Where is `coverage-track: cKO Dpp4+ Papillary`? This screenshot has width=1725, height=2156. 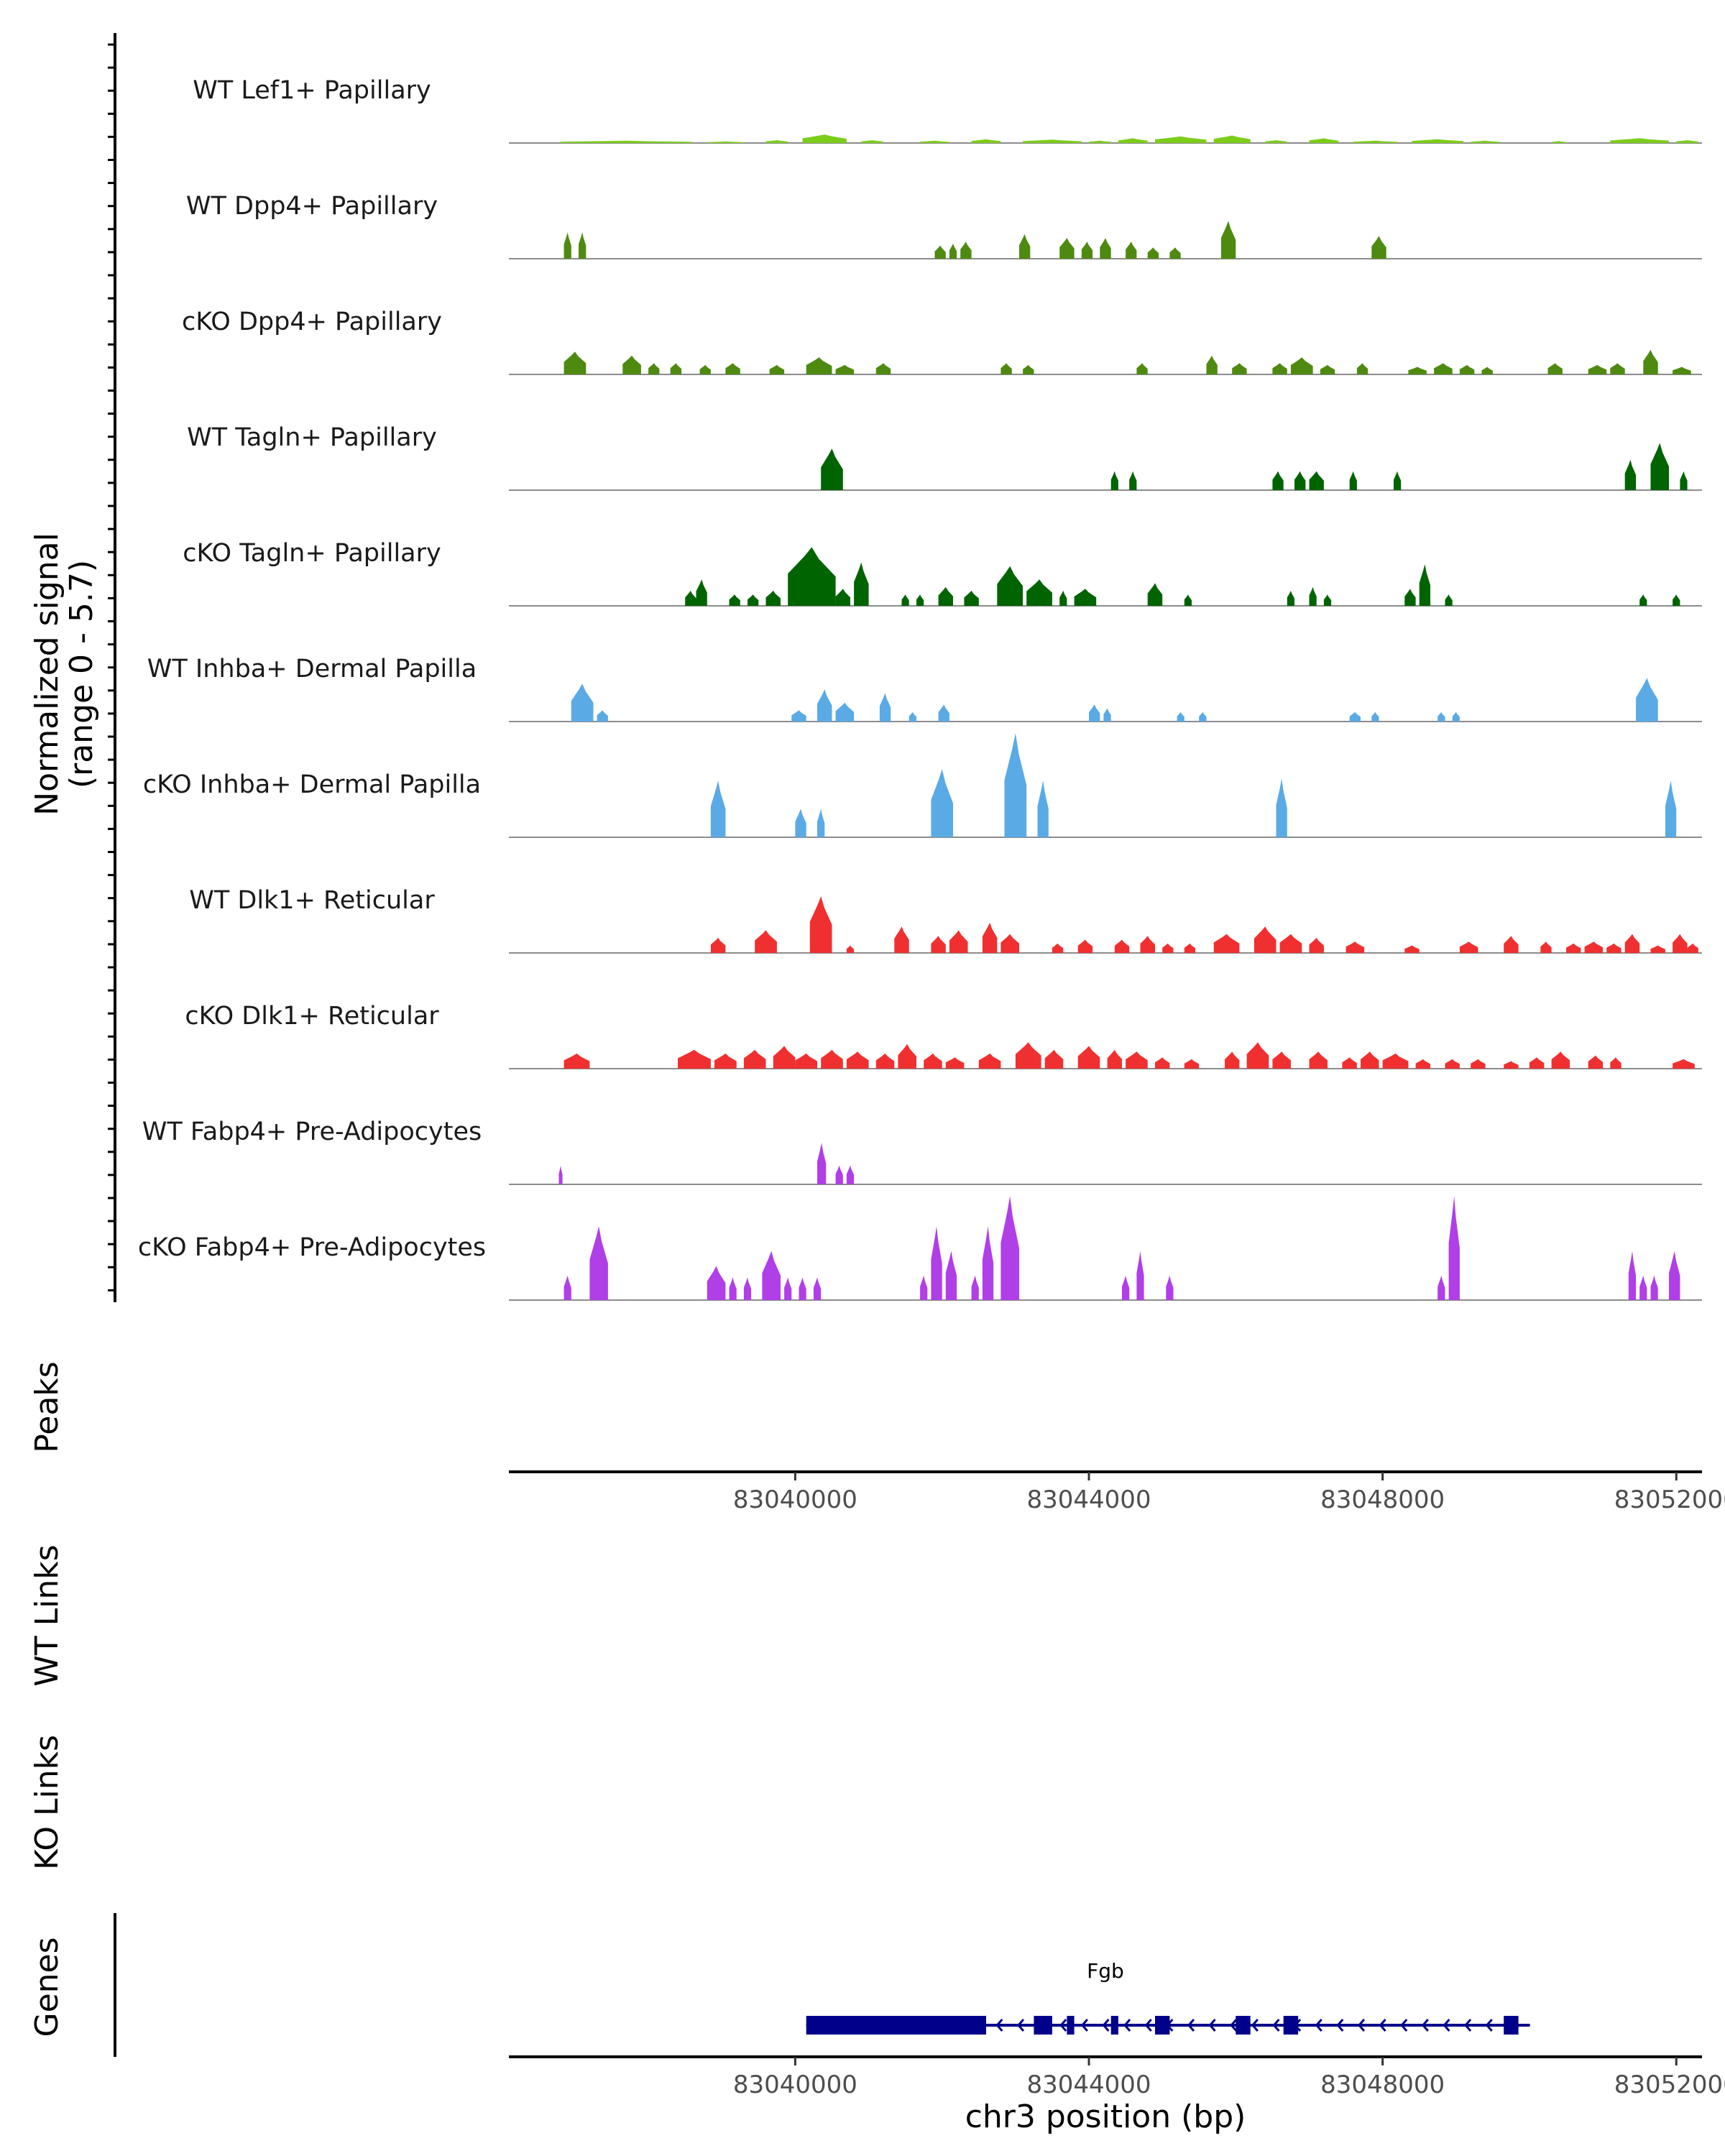 coverage-track: cKO Dpp4+ Papillary is located at coordinates (942, 341).